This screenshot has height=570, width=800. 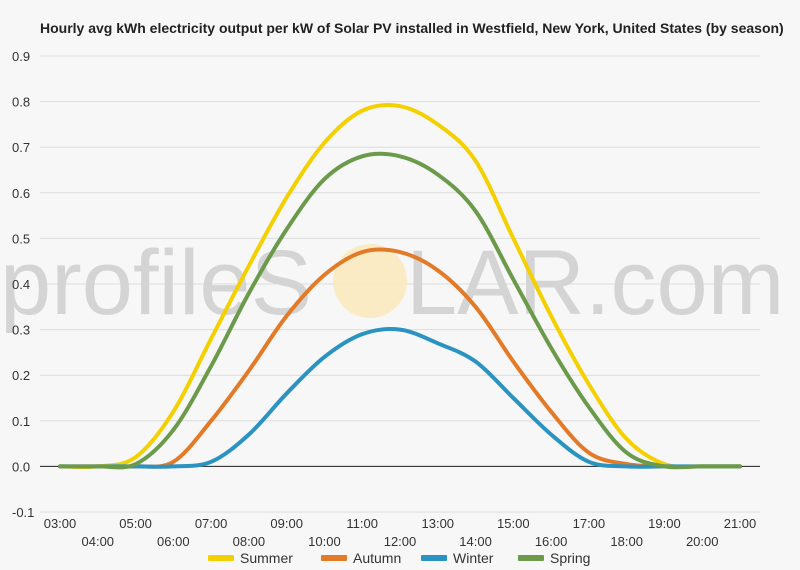 What do you see at coordinates (23, 512) in the screenshot?
I see `y-tick-label: -0.1` at bounding box center [23, 512].